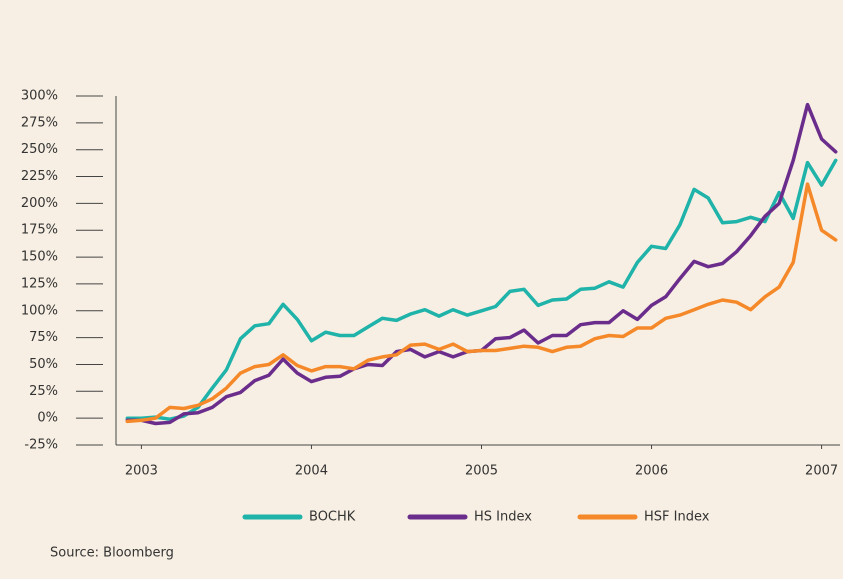 The width and height of the screenshot is (843, 579). What do you see at coordinates (43, 337) in the screenshot?
I see `y-tick-label: 75%` at bounding box center [43, 337].